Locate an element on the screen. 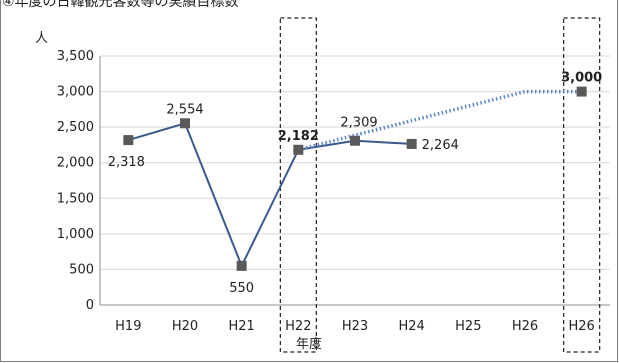 This screenshot has height=363, width=619. data-label: 2,318 is located at coordinates (126, 162).